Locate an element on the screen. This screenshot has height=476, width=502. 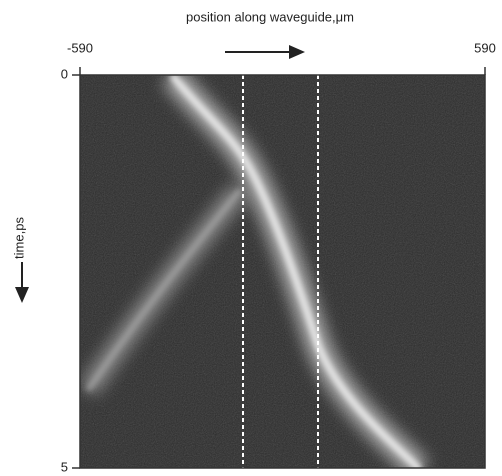
x-tick-label: 590 is located at coordinates (485, 47).